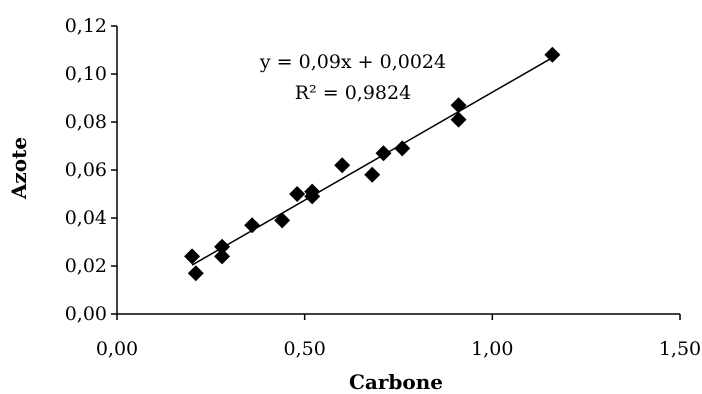 The width and height of the screenshot is (702, 394). What do you see at coordinates (492, 349) in the screenshot?
I see `x-tick-label: 1,00` at bounding box center [492, 349].